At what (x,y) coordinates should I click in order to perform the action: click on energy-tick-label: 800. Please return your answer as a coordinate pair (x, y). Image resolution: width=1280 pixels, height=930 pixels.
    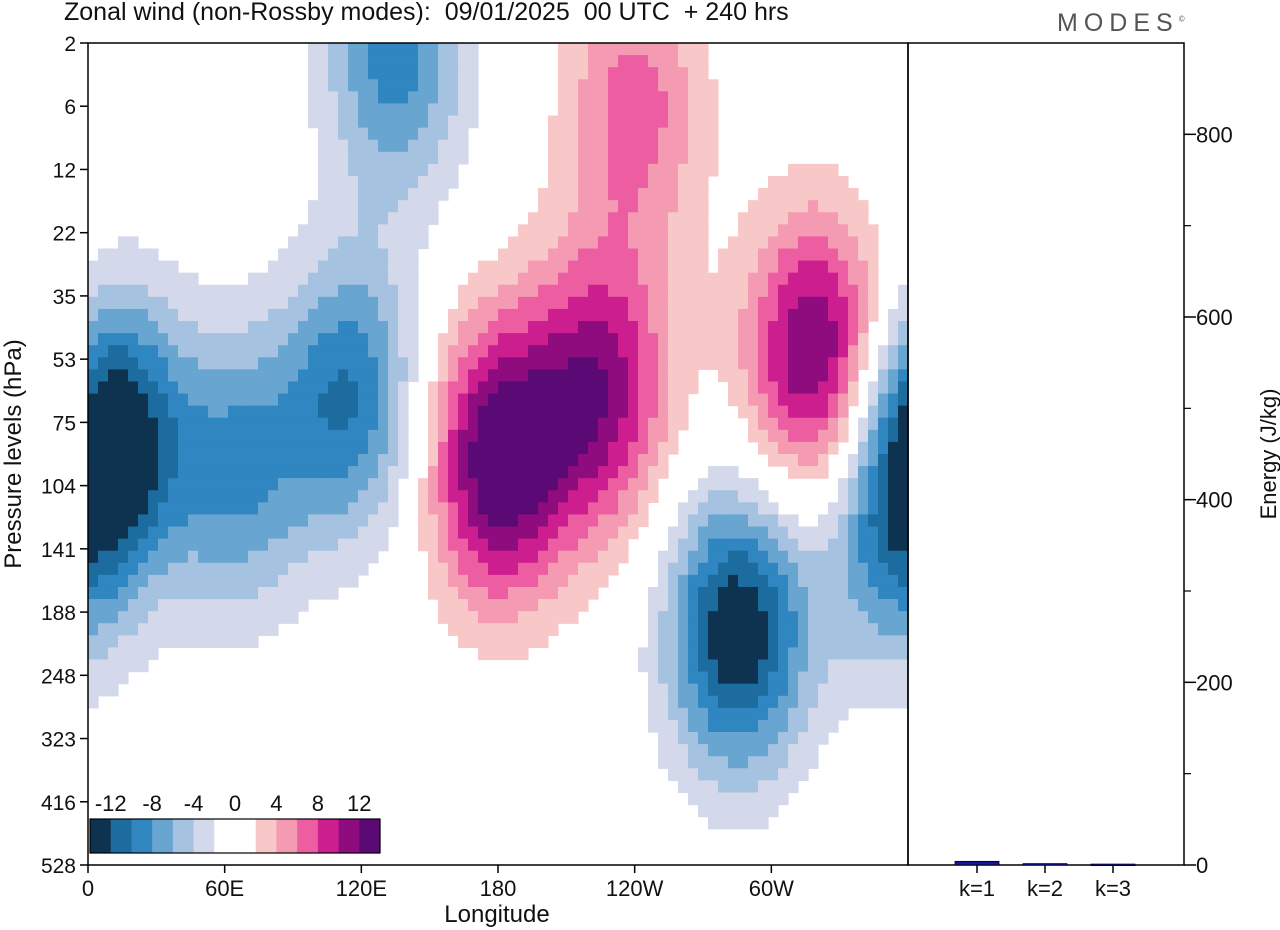
    Looking at the image, I should click on (1214, 134).